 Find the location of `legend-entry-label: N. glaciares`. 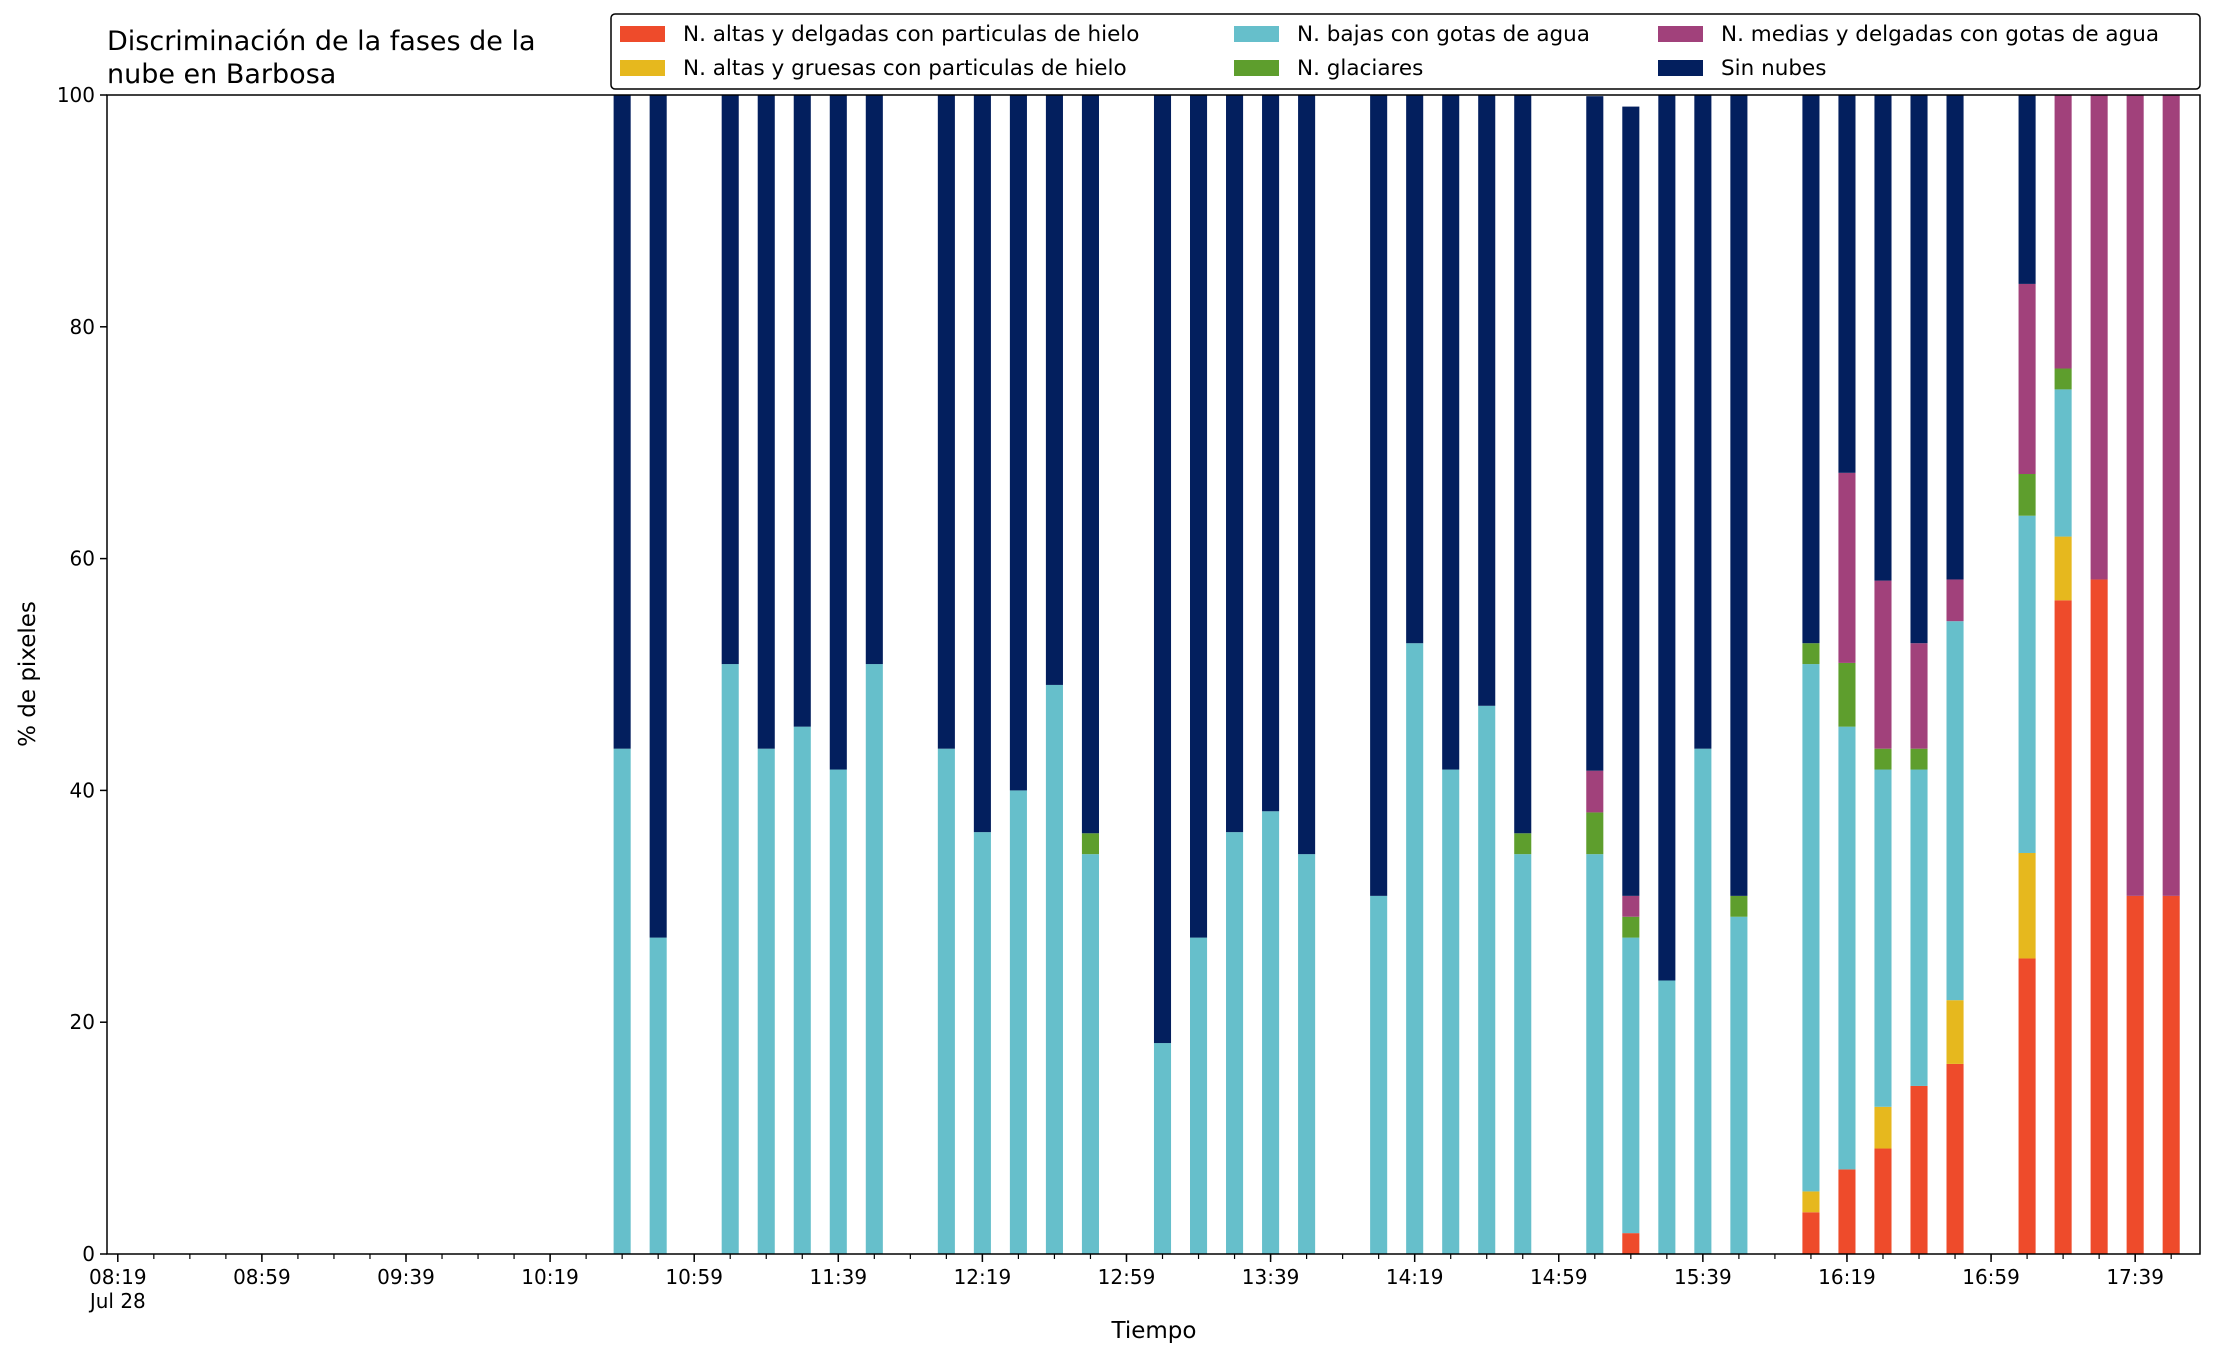

legend-entry-label: N. glaciares is located at coordinates (1360, 68).